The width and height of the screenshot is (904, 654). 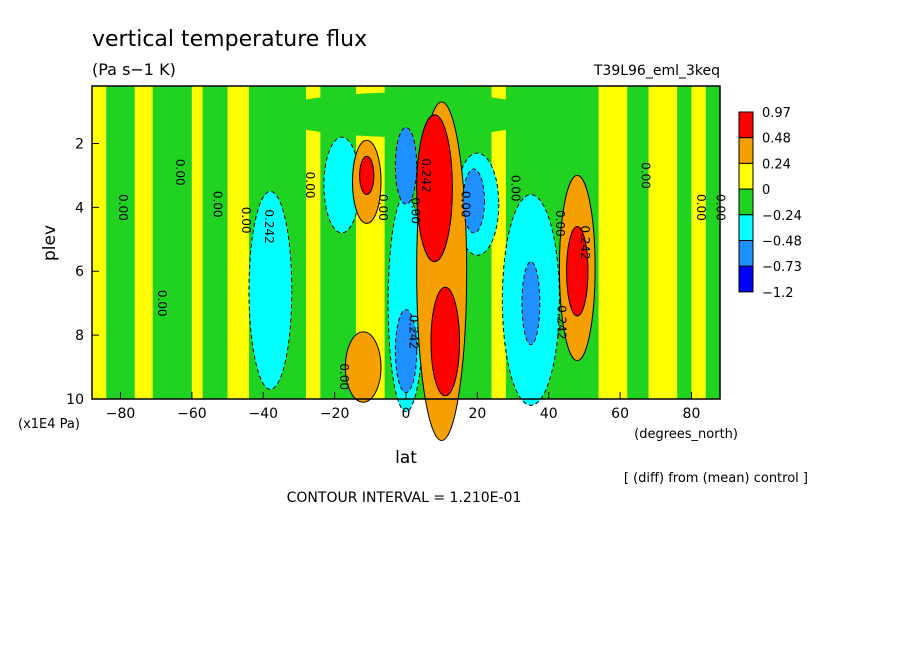 What do you see at coordinates (477, 414) in the screenshot?
I see `x-tick-label: 20` at bounding box center [477, 414].